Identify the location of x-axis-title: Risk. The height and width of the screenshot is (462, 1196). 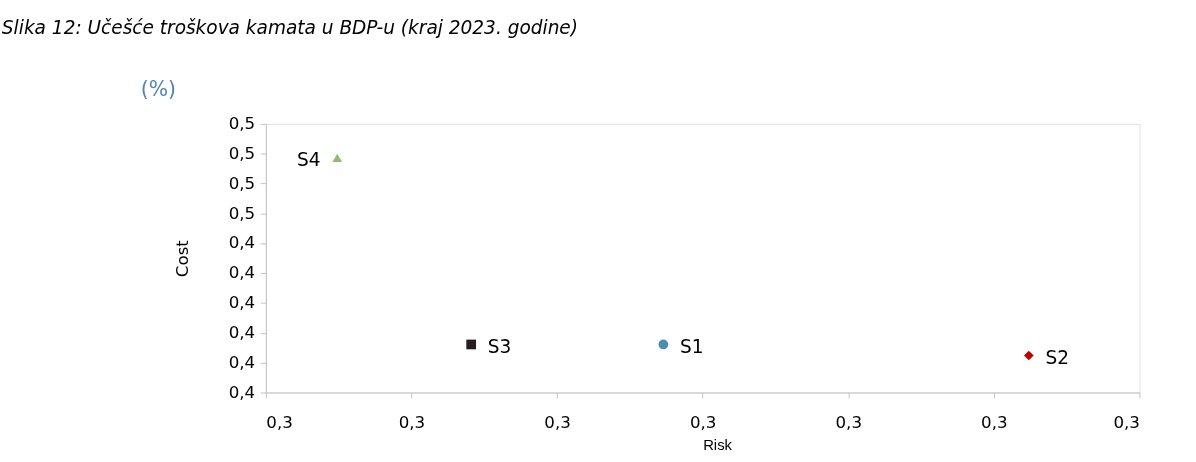
(718, 444).